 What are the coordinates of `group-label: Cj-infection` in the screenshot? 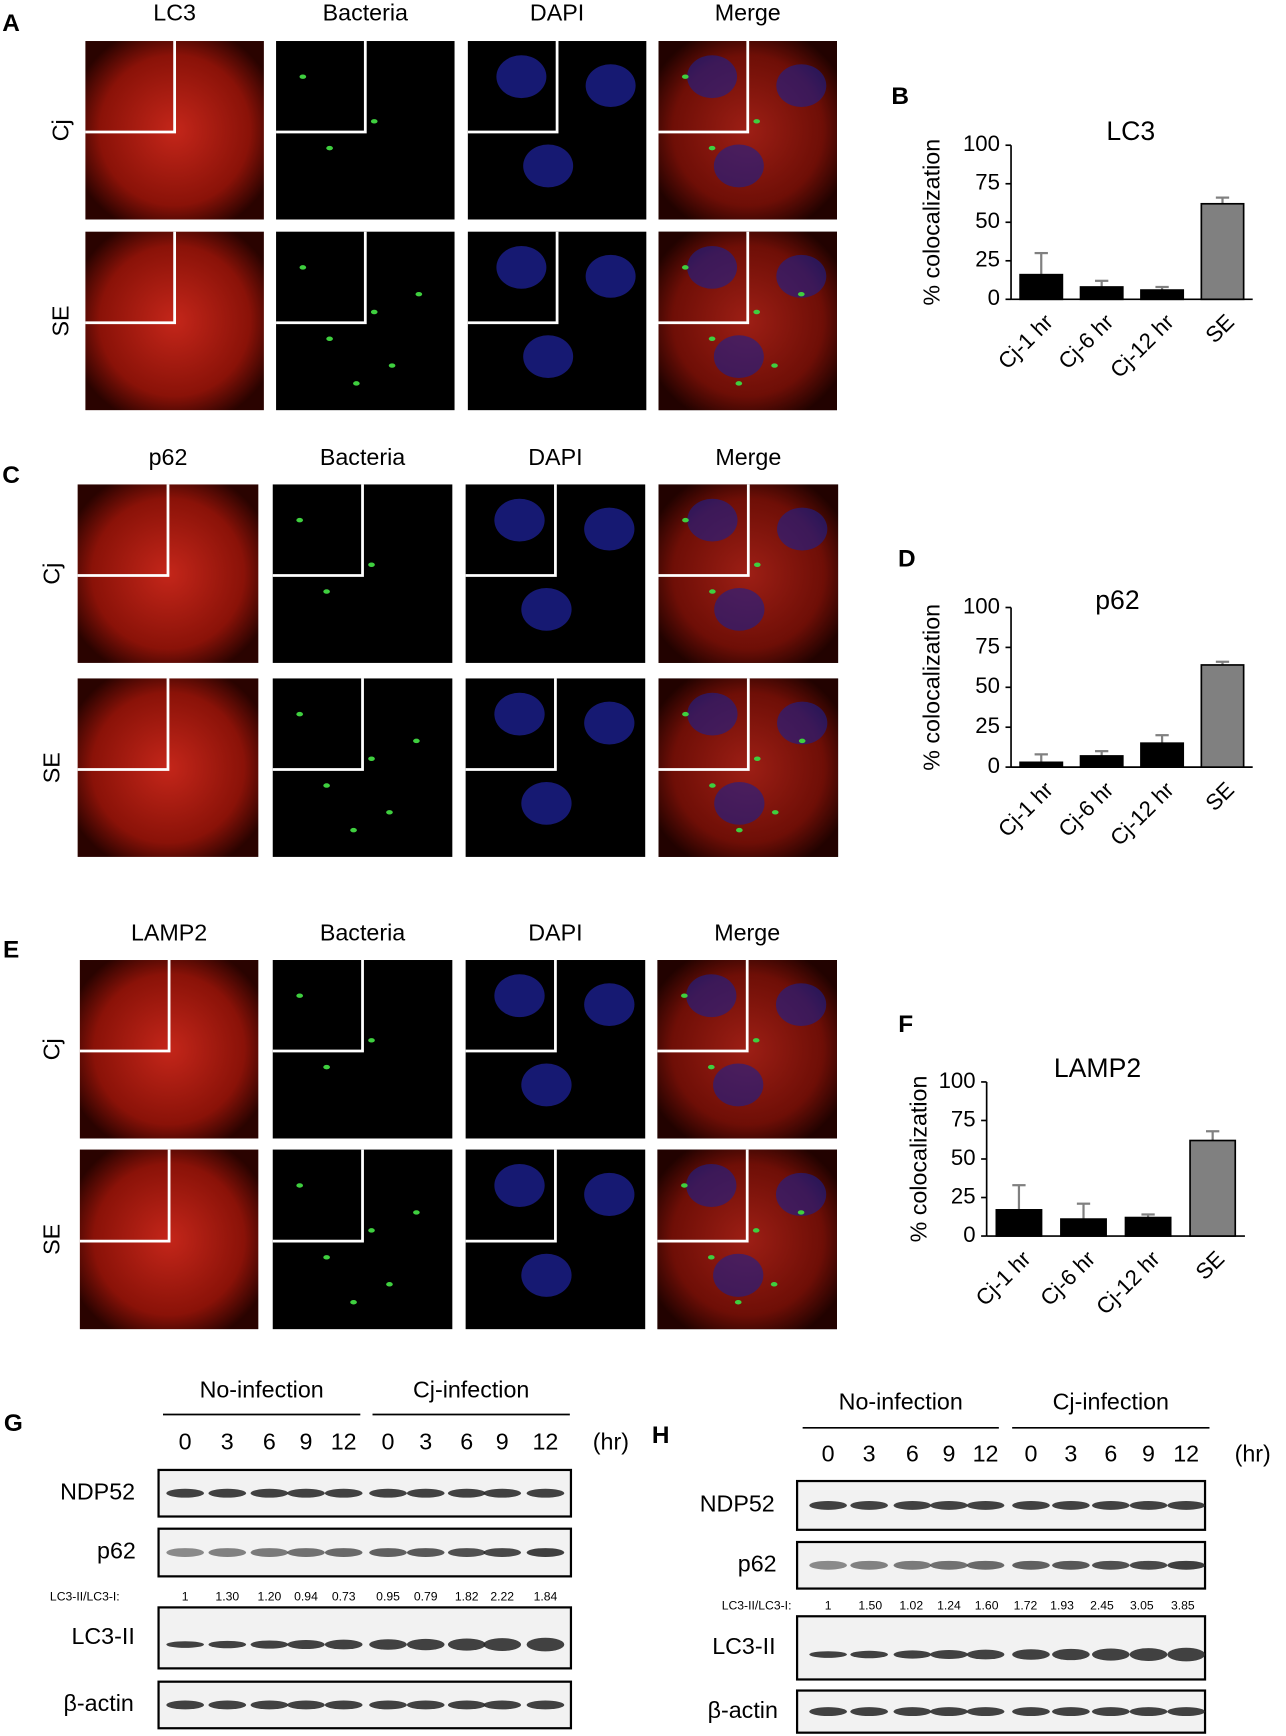 It's located at (471, 1389).